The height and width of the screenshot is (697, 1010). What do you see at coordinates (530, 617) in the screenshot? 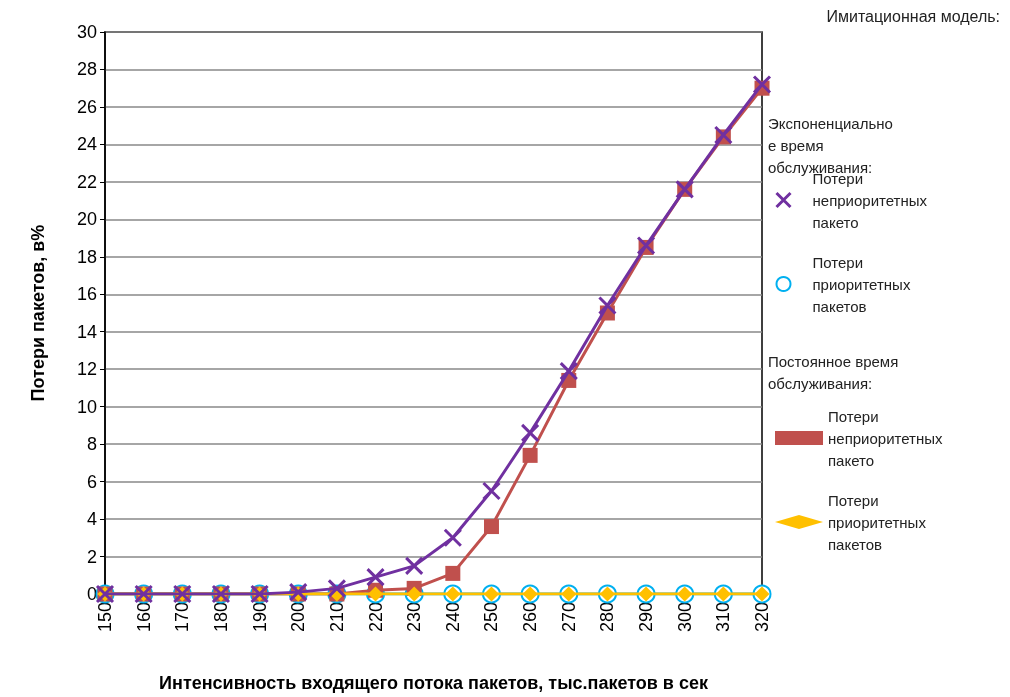
I see `x-tick-label: 260` at bounding box center [530, 617].